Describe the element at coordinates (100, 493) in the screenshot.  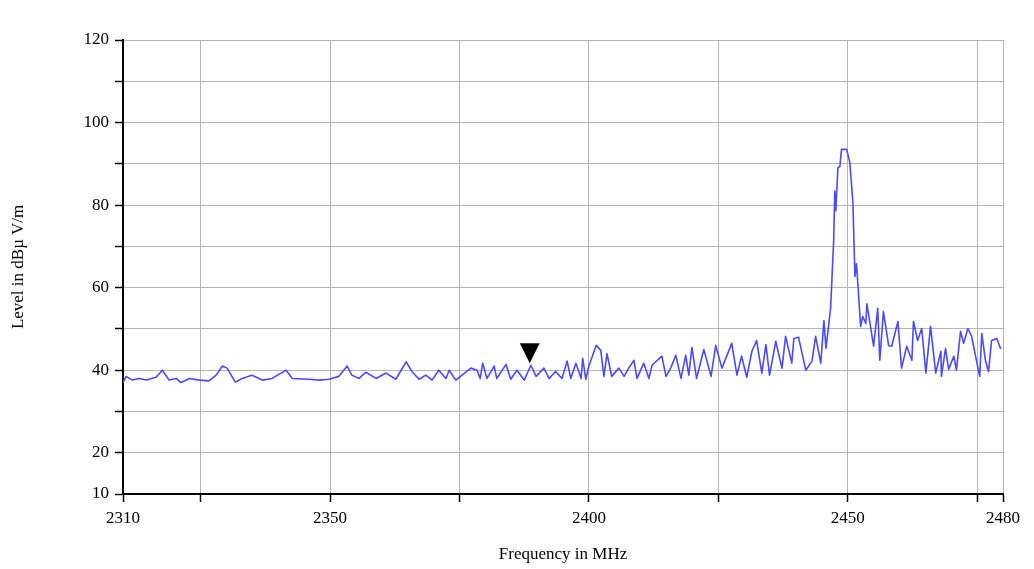
I see `y-tick-label: 10` at that location.